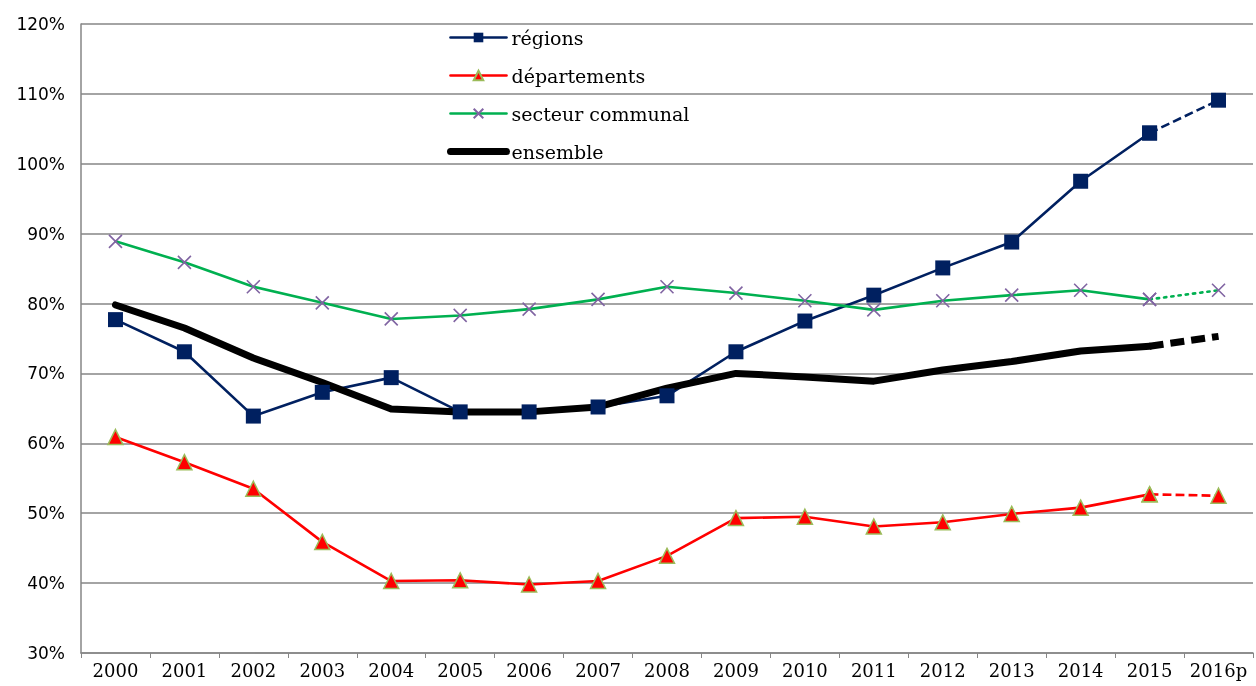 The height and width of the screenshot is (686, 1256). Describe the element at coordinates (804, 670) in the screenshot. I see `x-tick-label: 2010` at that location.